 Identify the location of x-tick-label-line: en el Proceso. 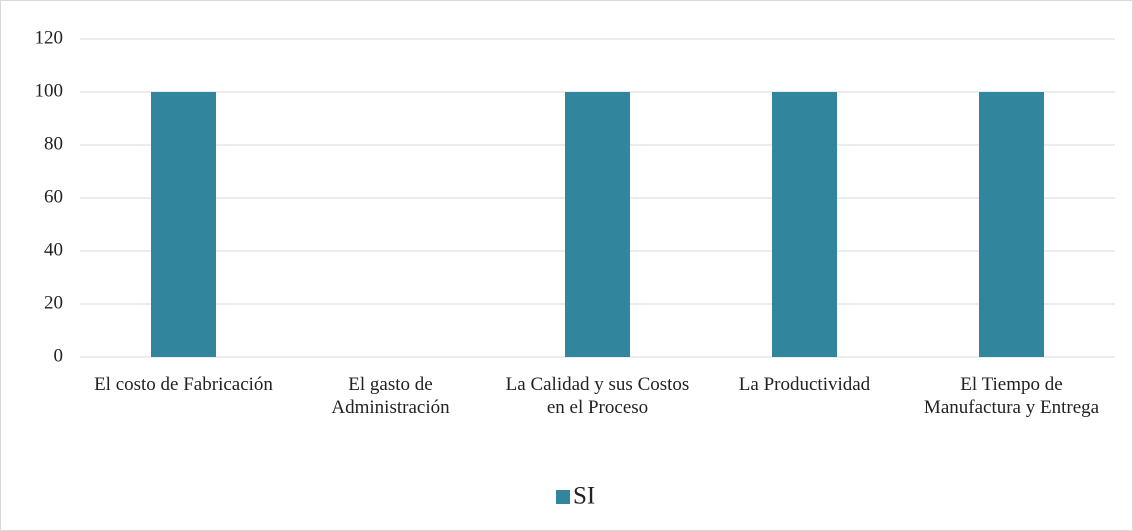
(597, 407).